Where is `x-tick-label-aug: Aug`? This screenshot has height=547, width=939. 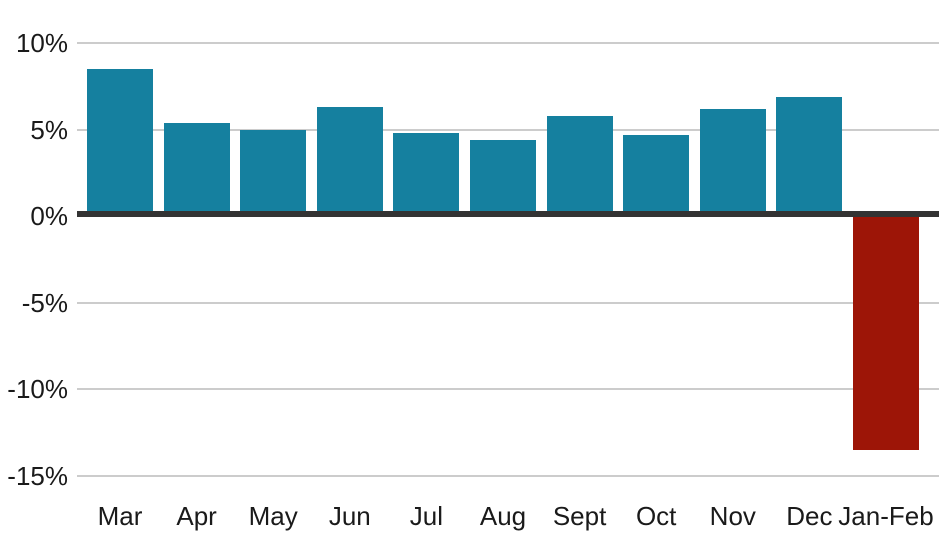 x-tick-label-aug: Aug is located at coordinates (503, 516).